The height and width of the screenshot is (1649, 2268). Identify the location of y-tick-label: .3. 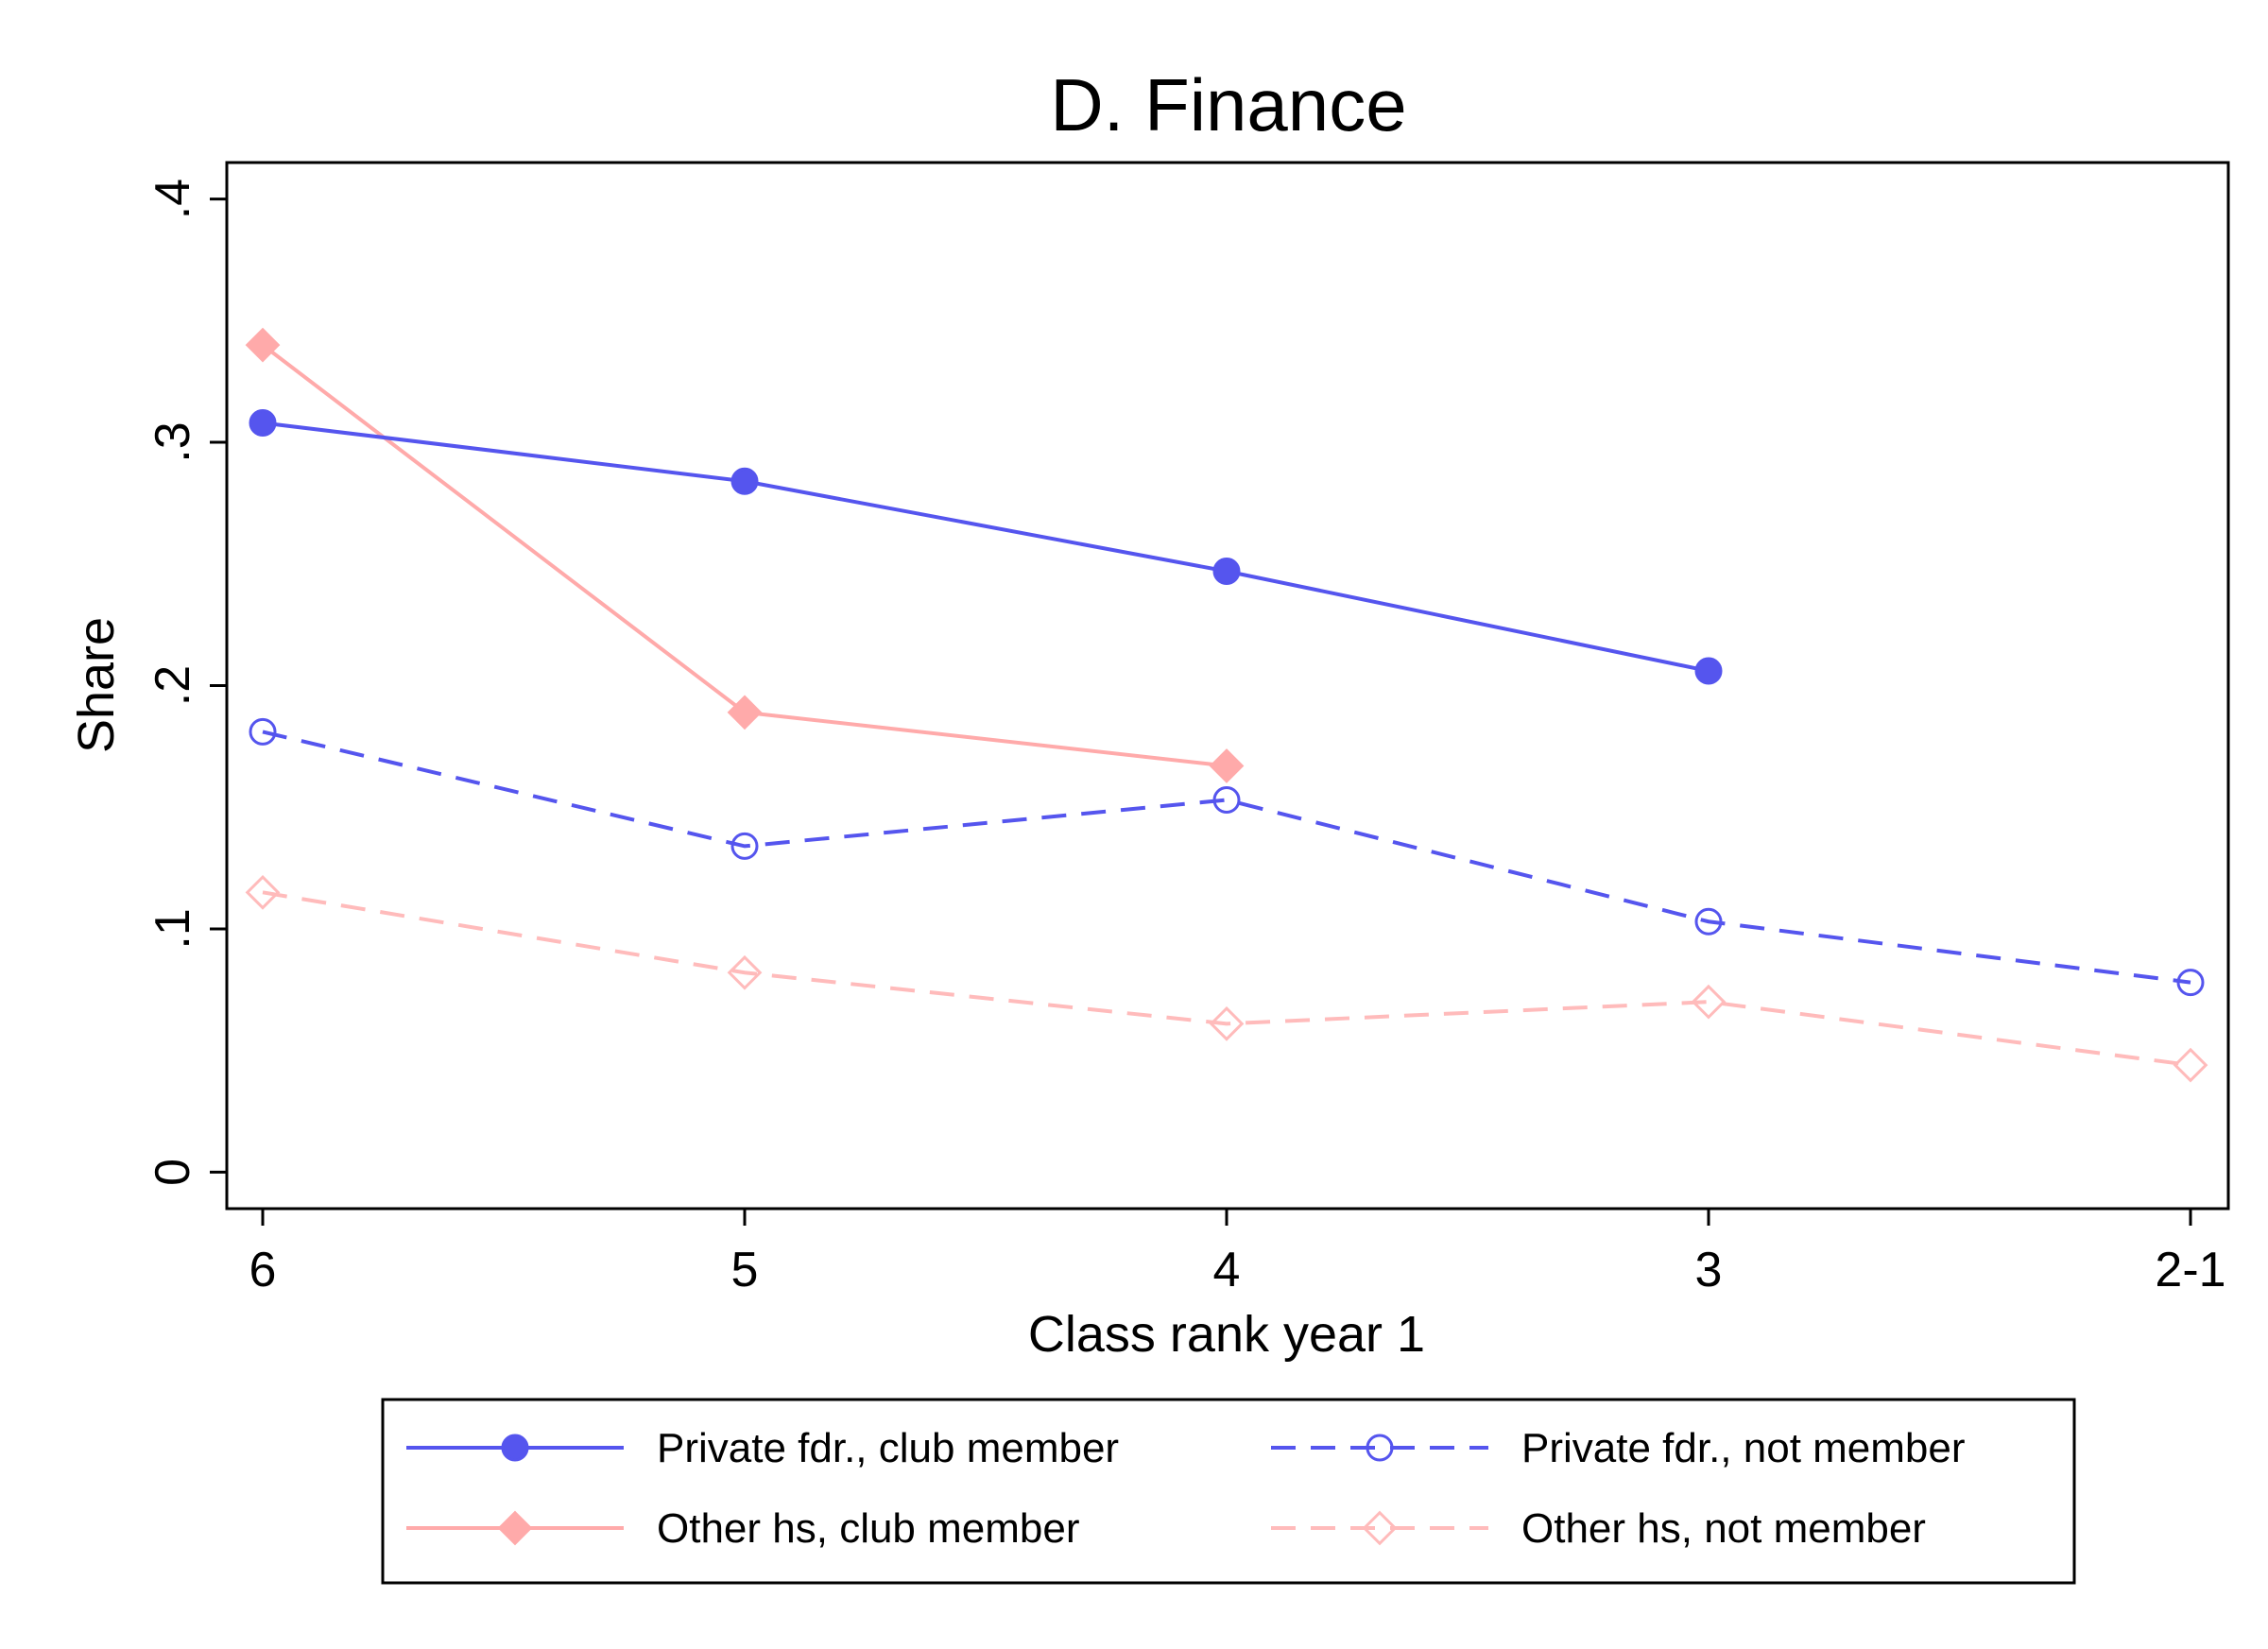
(173, 442).